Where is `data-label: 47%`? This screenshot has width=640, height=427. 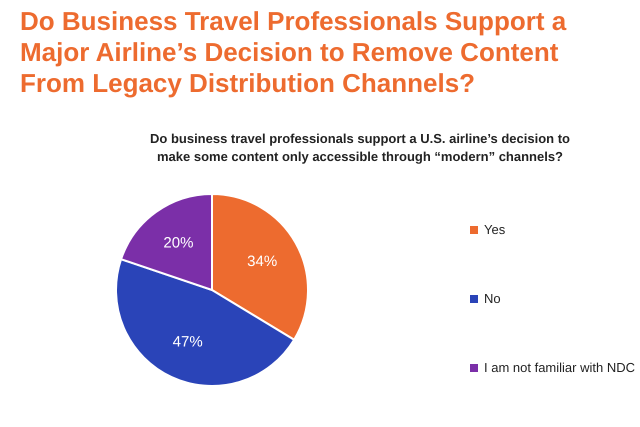
data-label: 47% is located at coordinates (187, 342).